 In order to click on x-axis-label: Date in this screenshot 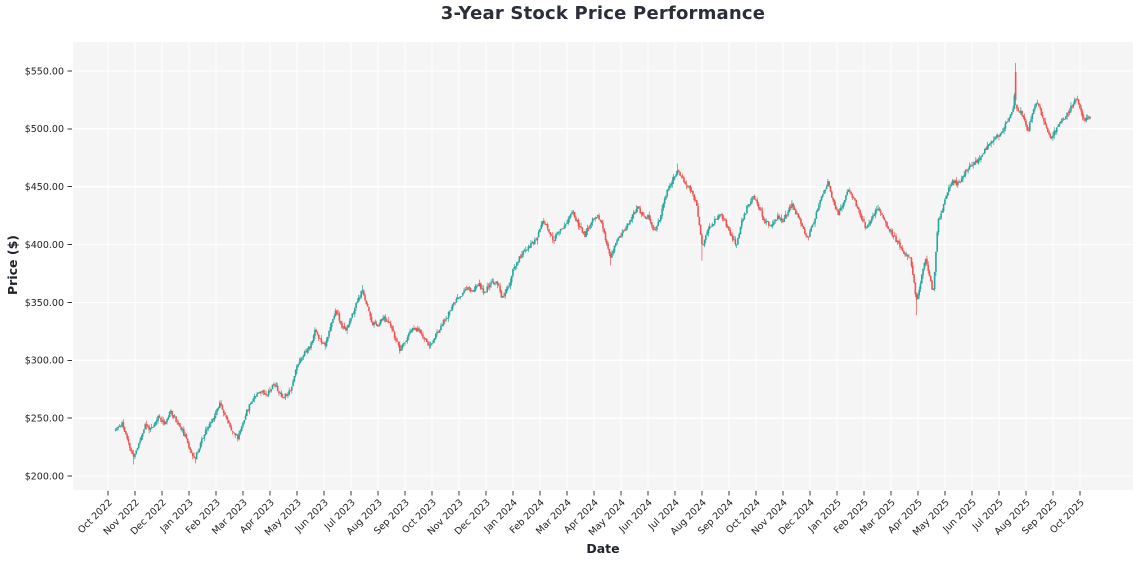, I will do `click(603, 548)`.